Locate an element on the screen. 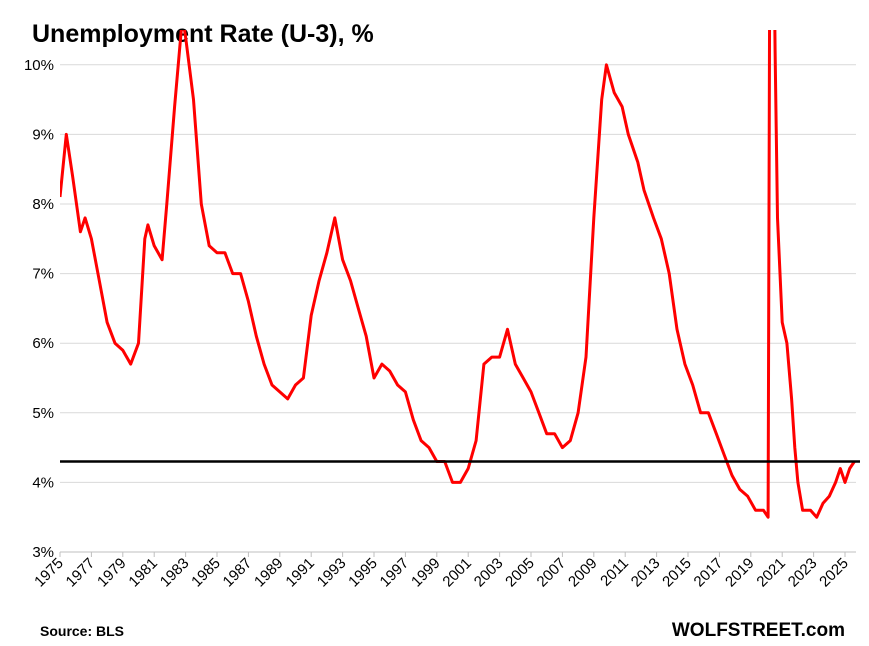  x-tick-label: 2013 is located at coordinates (646, 573).